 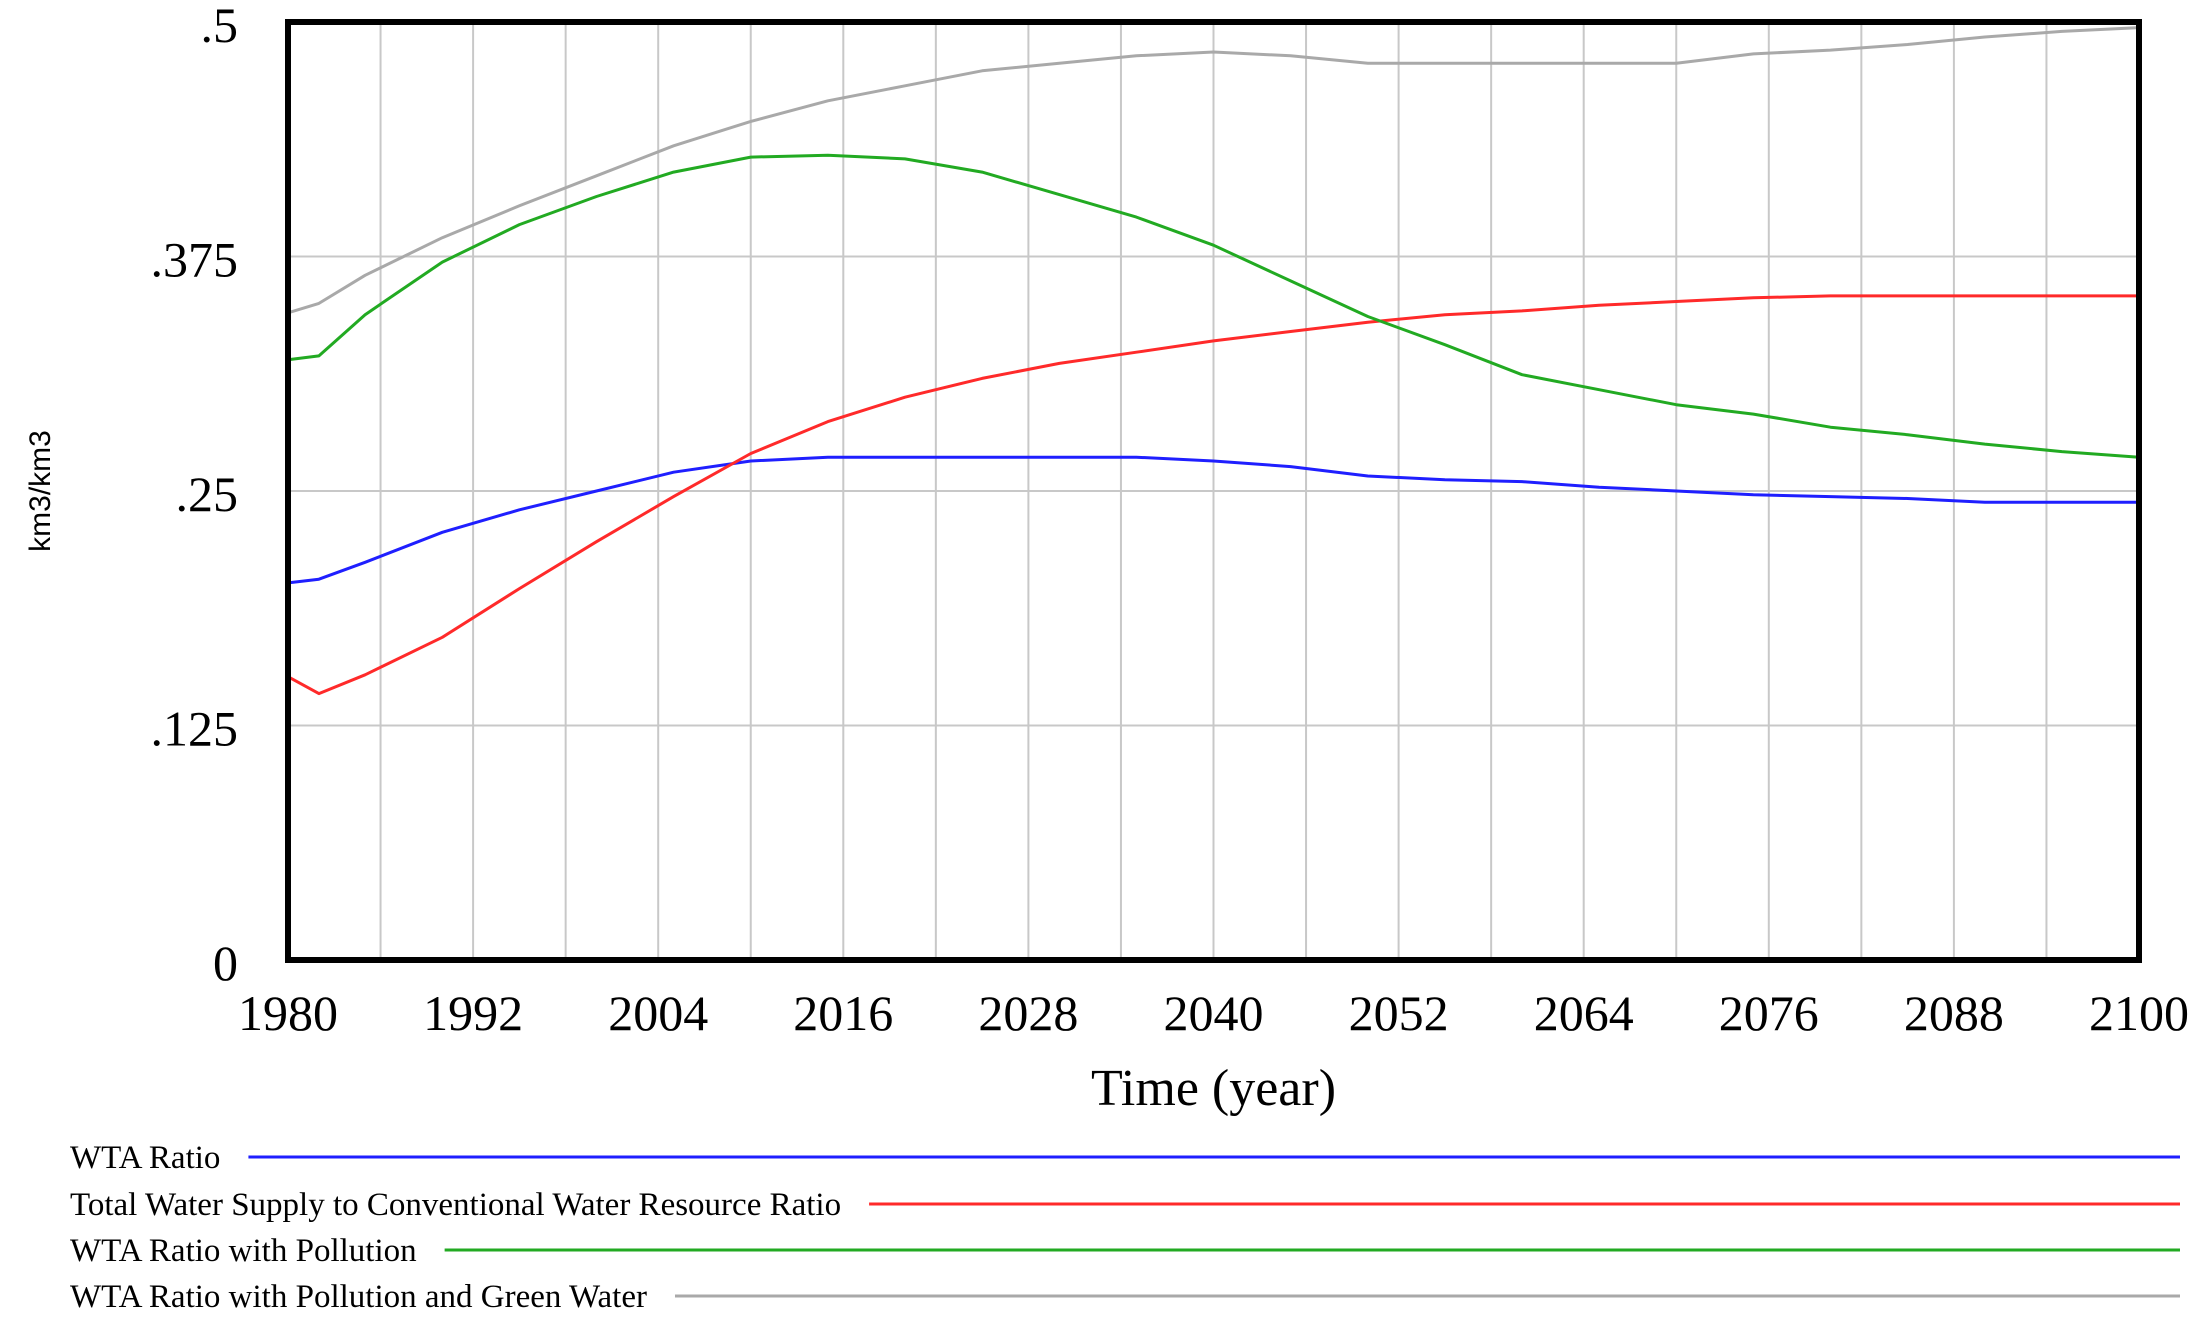 I want to click on y-tick-label: .375, so click(x=195, y=260).